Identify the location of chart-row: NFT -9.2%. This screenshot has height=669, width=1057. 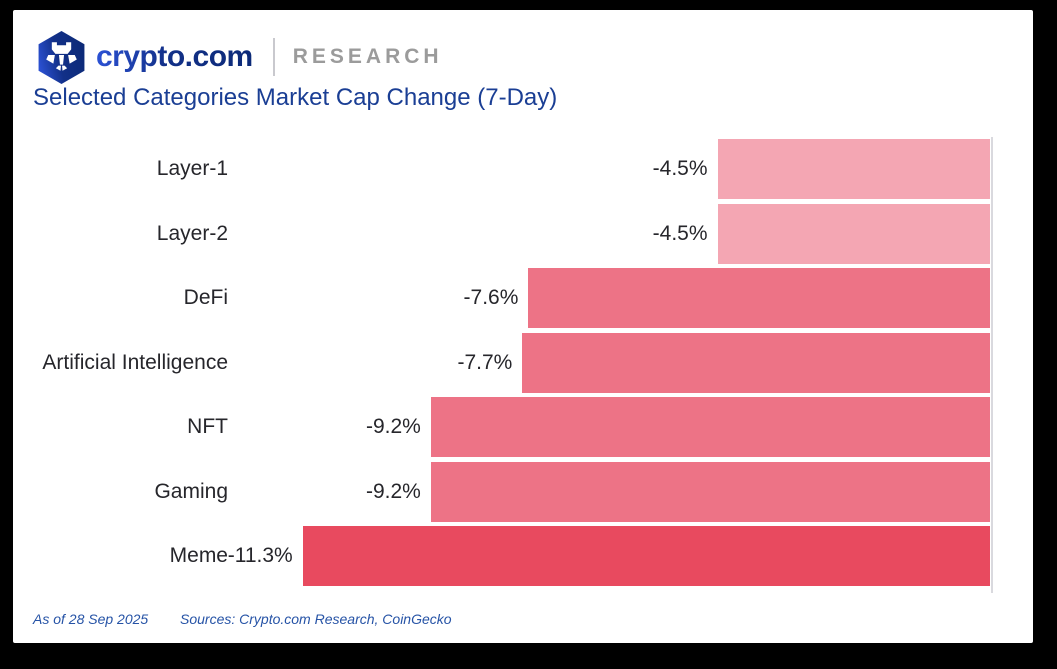
(523, 427).